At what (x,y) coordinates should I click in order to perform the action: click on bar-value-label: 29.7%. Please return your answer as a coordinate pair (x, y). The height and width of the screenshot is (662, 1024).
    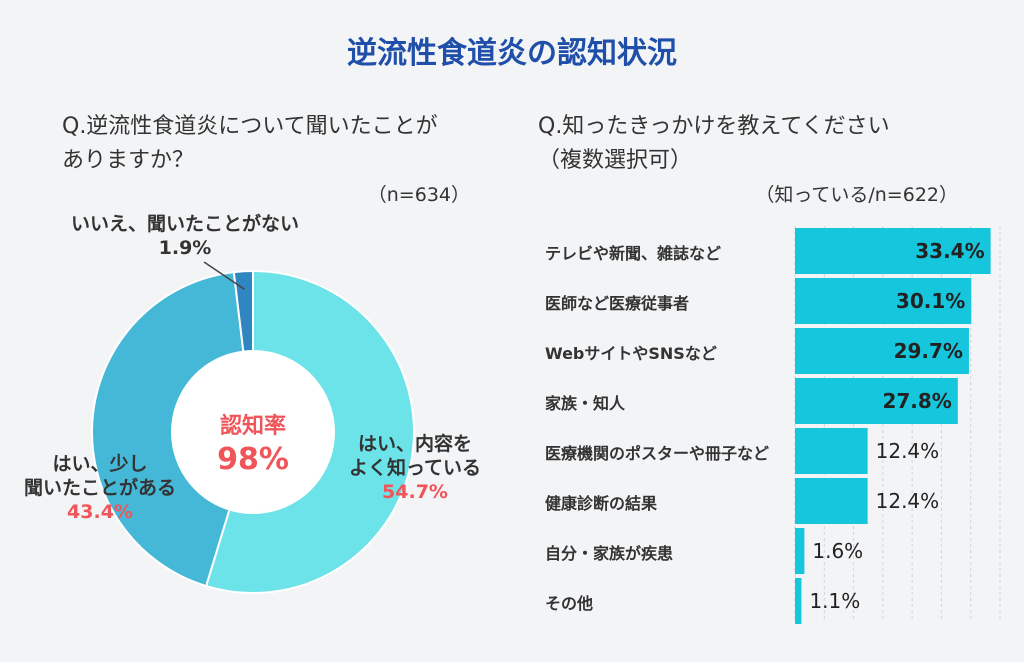
    Looking at the image, I should click on (928, 351).